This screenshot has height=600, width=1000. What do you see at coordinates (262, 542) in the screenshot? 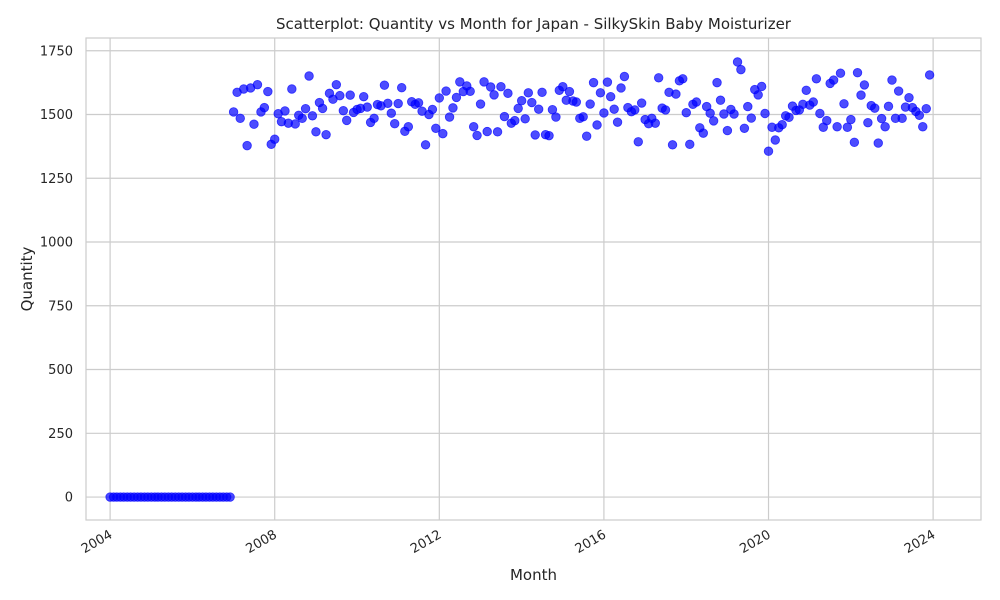
I see `x-tick-label: 2008` at bounding box center [262, 542].